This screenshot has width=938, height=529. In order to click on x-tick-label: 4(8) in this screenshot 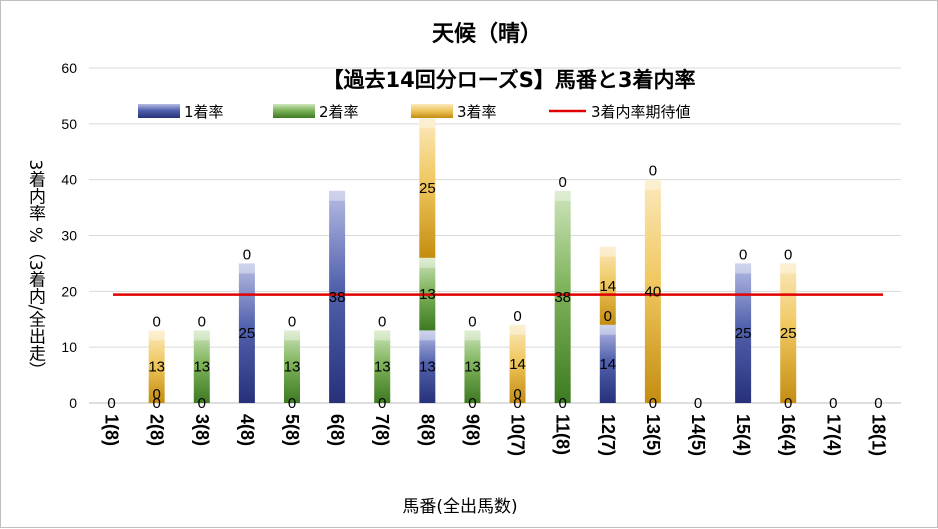, I will do `click(247, 430)`.